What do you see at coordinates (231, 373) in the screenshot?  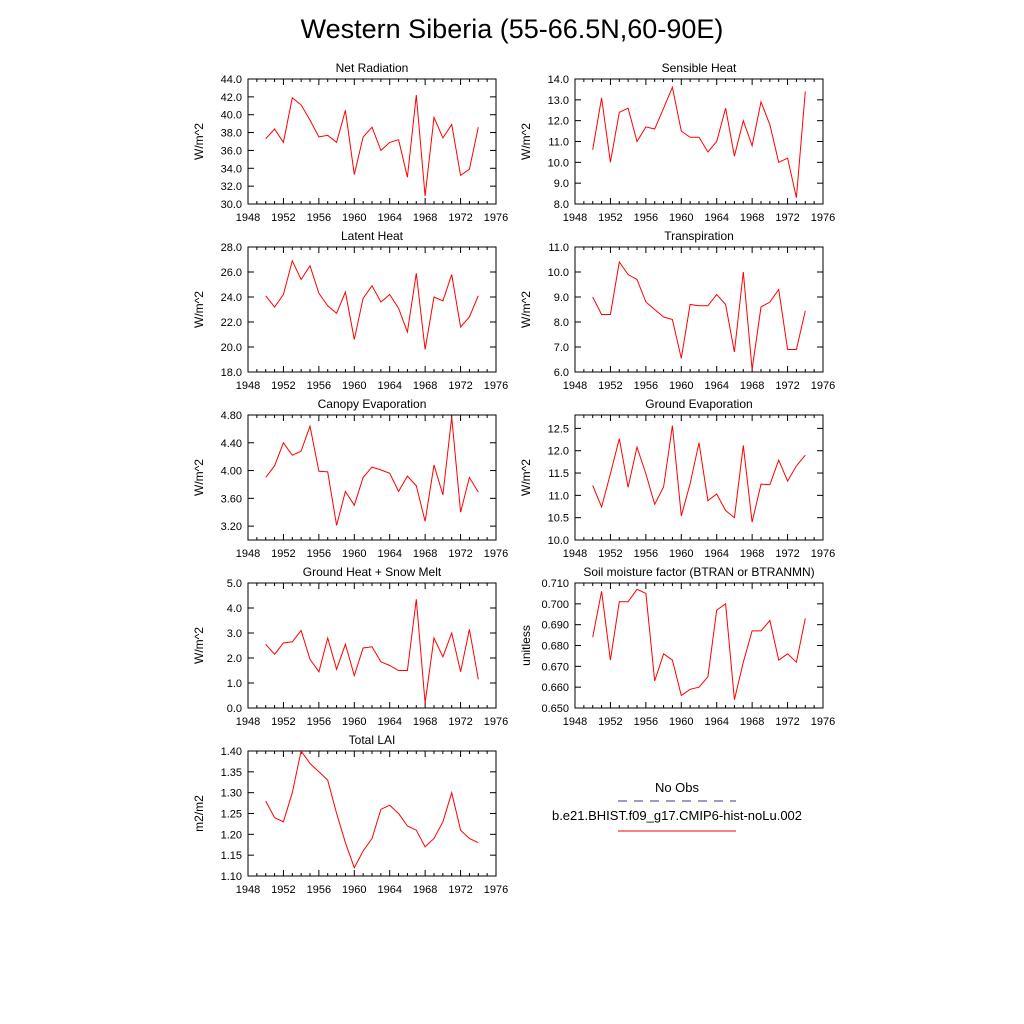 I see `y-tick-label: 18.0` at bounding box center [231, 373].